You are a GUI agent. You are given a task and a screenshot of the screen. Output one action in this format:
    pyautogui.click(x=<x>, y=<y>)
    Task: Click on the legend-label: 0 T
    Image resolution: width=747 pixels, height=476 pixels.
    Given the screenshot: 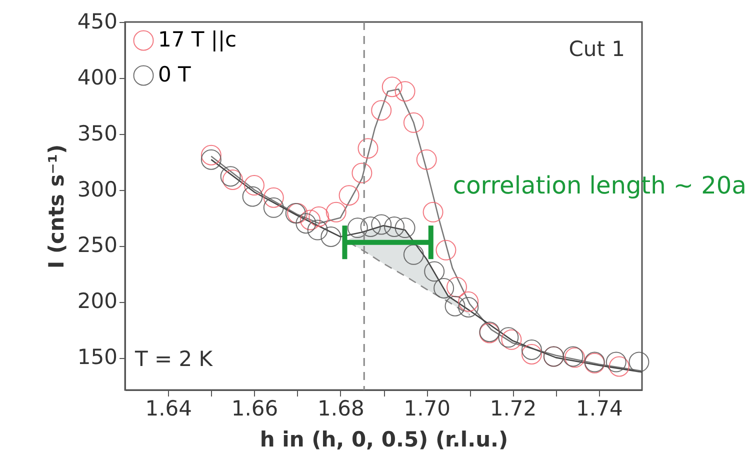 What is the action you would take?
    pyautogui.click(x=175, y=74)
    